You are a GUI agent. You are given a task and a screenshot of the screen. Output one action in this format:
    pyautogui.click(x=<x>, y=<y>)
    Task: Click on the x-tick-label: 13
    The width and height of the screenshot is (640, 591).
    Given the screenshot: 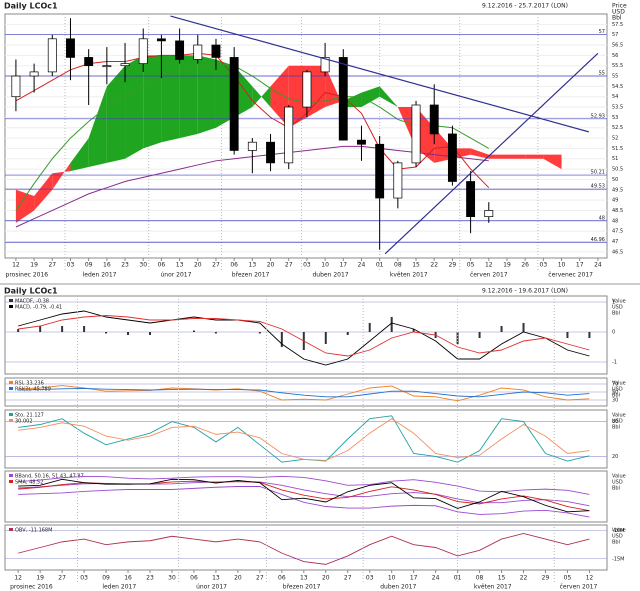 What is the action you would take?
    pyautogui.click(x=304, y=578)
    